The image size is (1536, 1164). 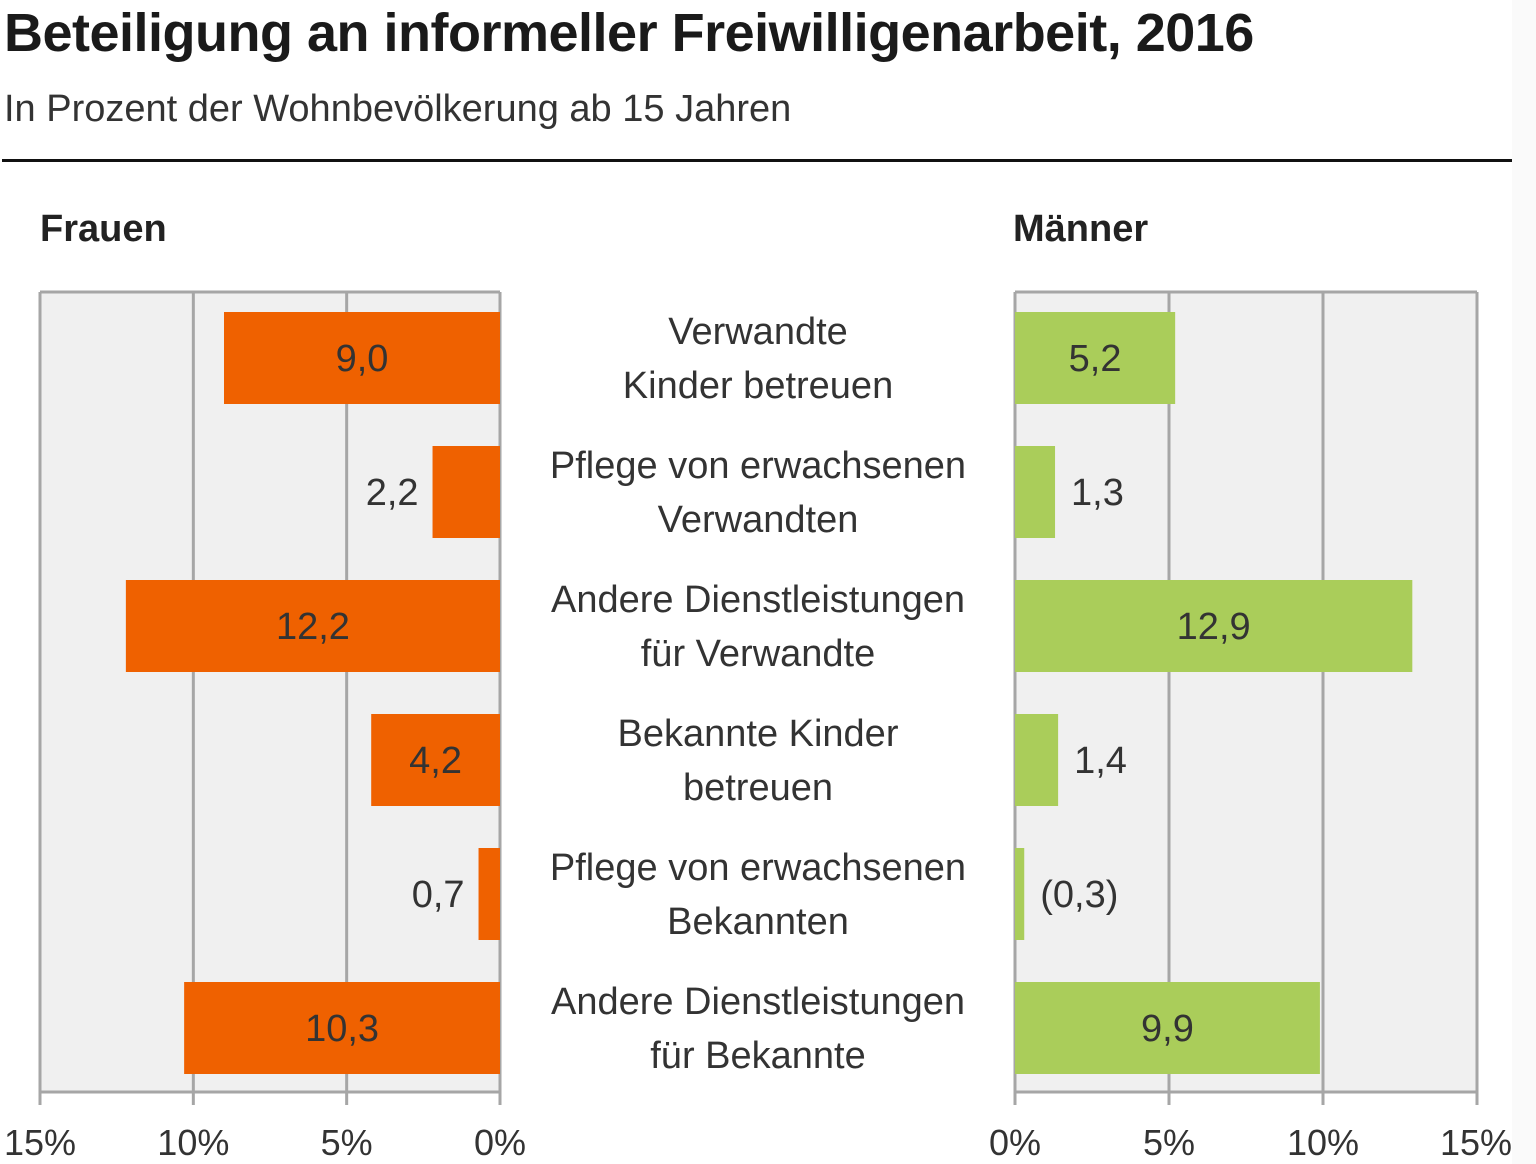 I want to click on x-tick-label-frauen: 5%, so click(x=347, y=1142).